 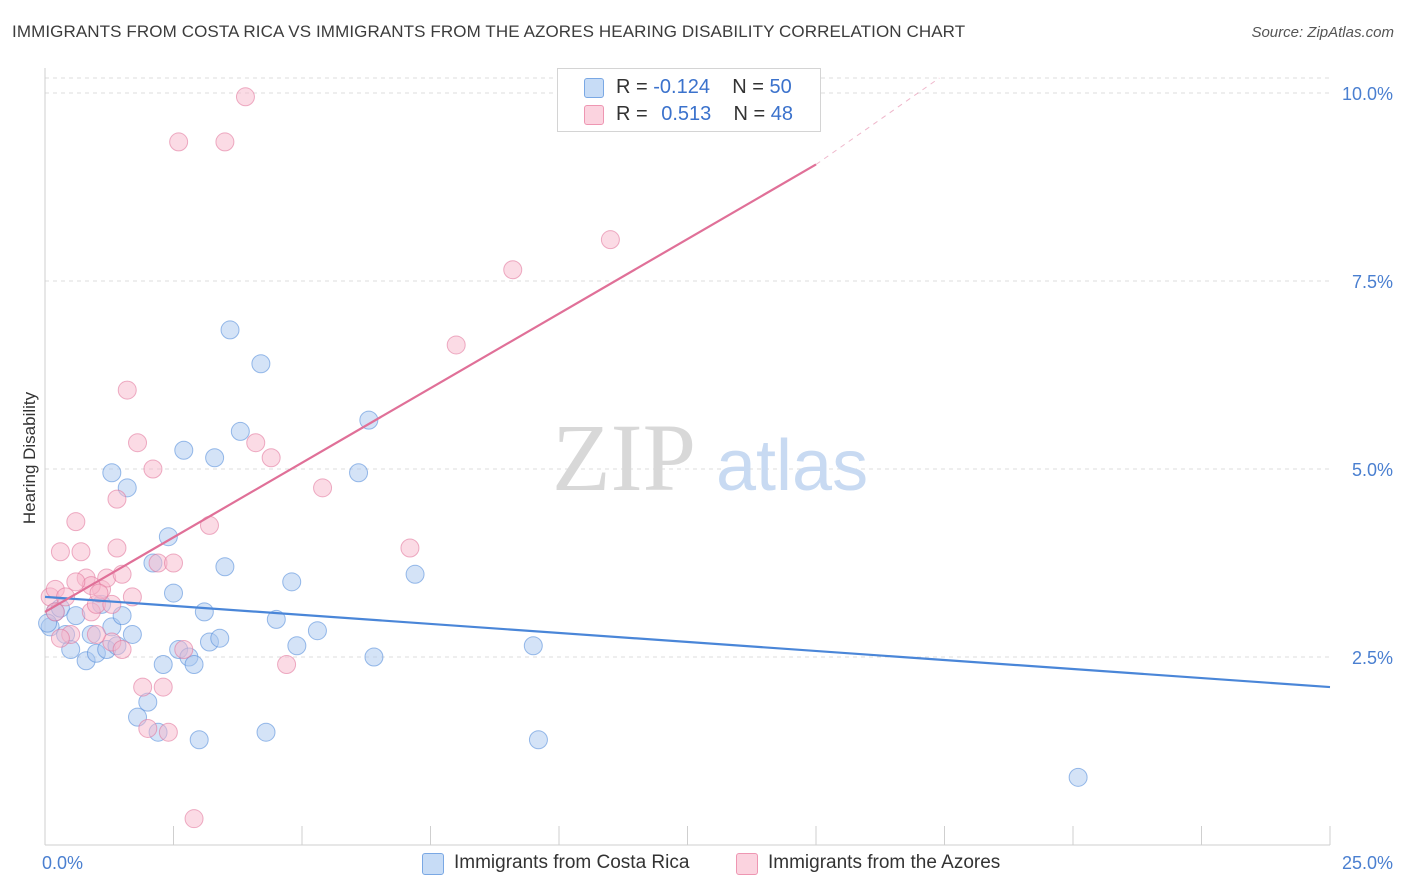 I want to click on y-tick-labels: 2.5% 5.0% 7.5% 10.0%, so click(x=1367, y=376).